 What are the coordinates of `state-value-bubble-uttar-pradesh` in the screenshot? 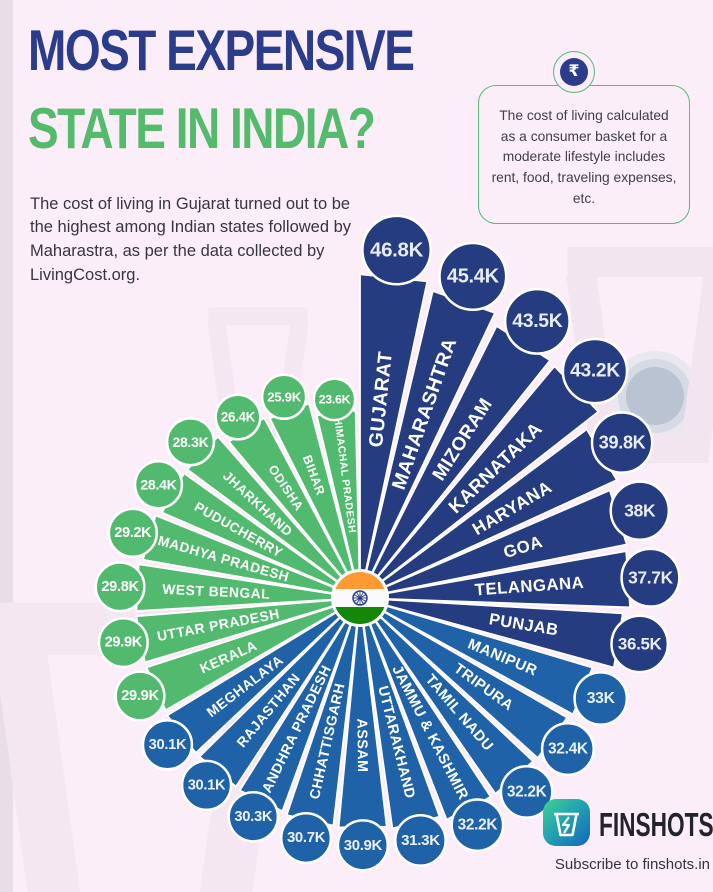 It's located at (123, 642).